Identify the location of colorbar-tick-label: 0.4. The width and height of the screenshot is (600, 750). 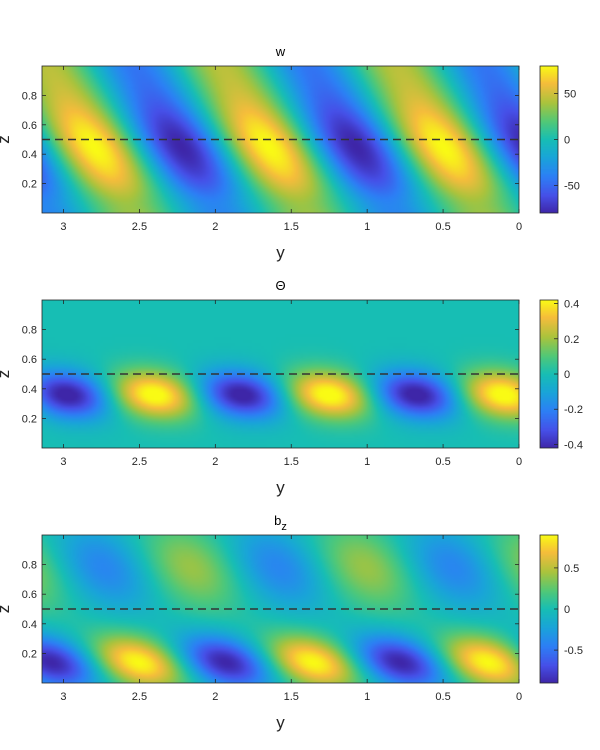
(571, 305).